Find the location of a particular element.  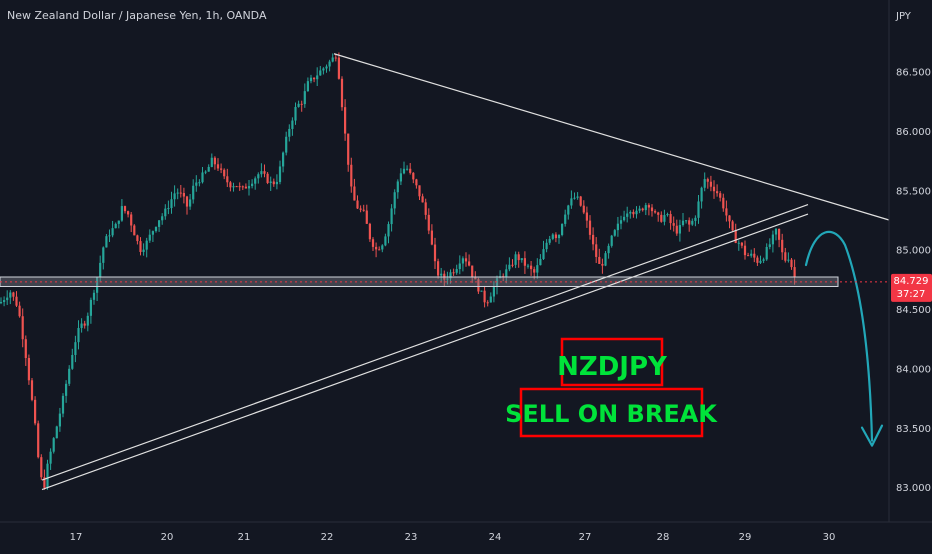

projection-arrow is located at coordinates (839, 336).